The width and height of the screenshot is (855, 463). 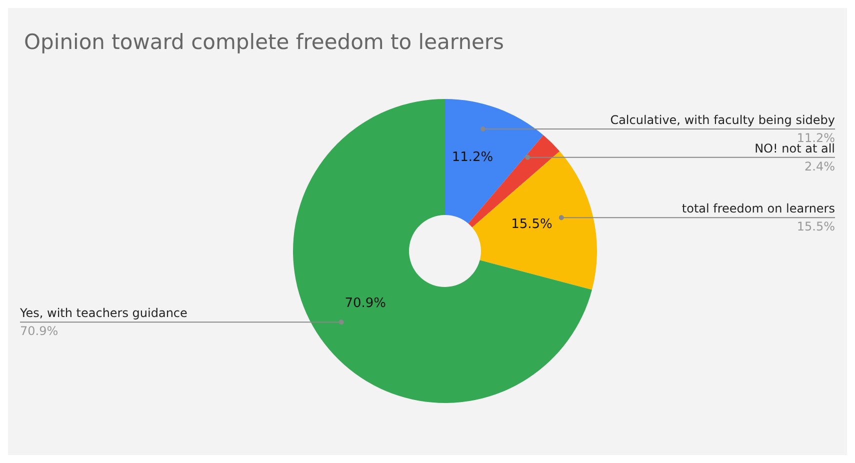 What do you see at coordinates (103, 313) in the screenshot?
I see `slice-label: Yes, with teachers guidance` at bounding box center [103, 313].